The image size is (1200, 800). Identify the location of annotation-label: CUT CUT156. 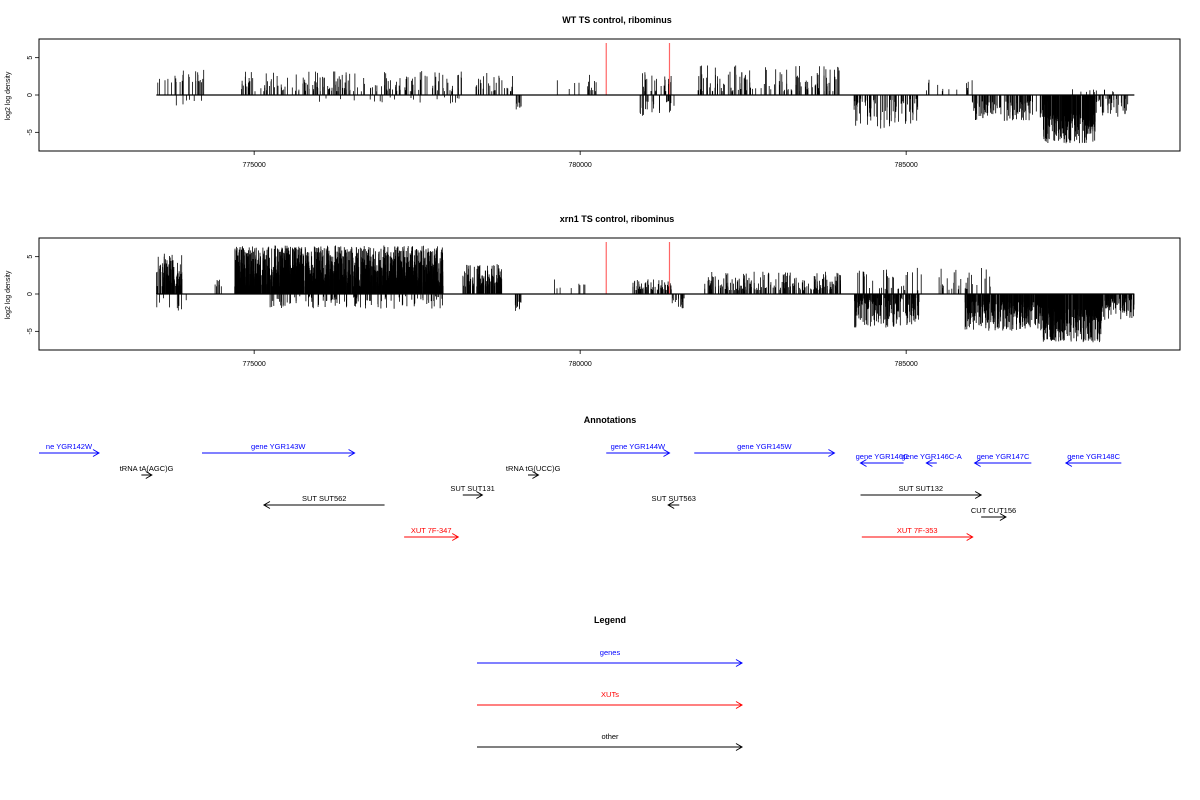
(993, 510).